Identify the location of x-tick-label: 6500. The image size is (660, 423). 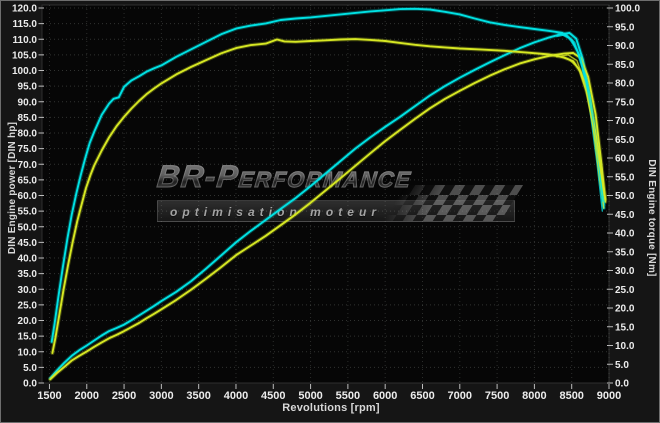
(422, 396).